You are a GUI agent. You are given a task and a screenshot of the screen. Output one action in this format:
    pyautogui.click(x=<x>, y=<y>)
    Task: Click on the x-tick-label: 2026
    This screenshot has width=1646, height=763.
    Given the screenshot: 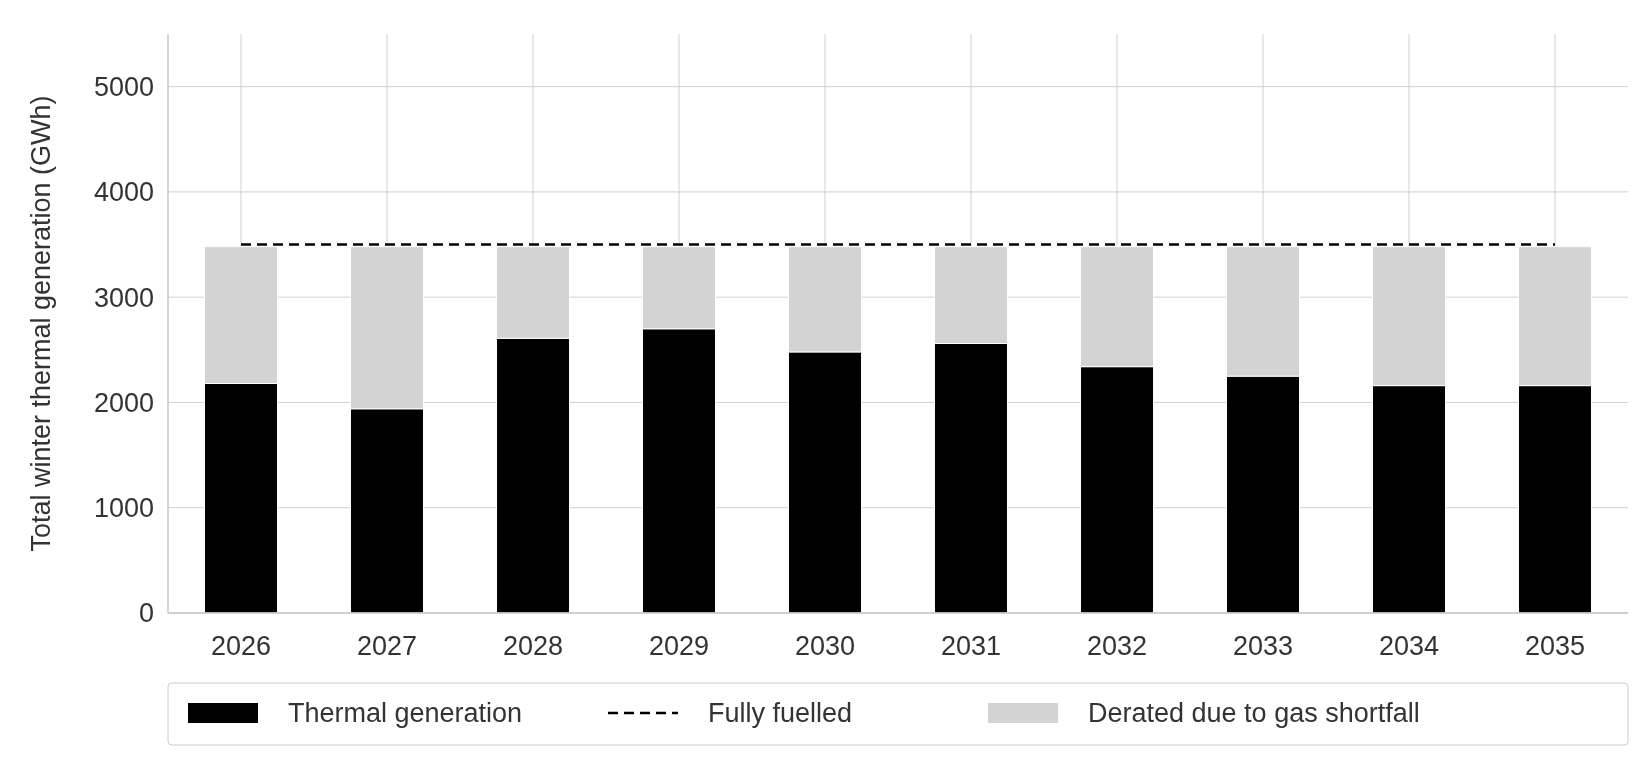 What is the action you would take?
    pyautogui.click(x=241, y=646)
    